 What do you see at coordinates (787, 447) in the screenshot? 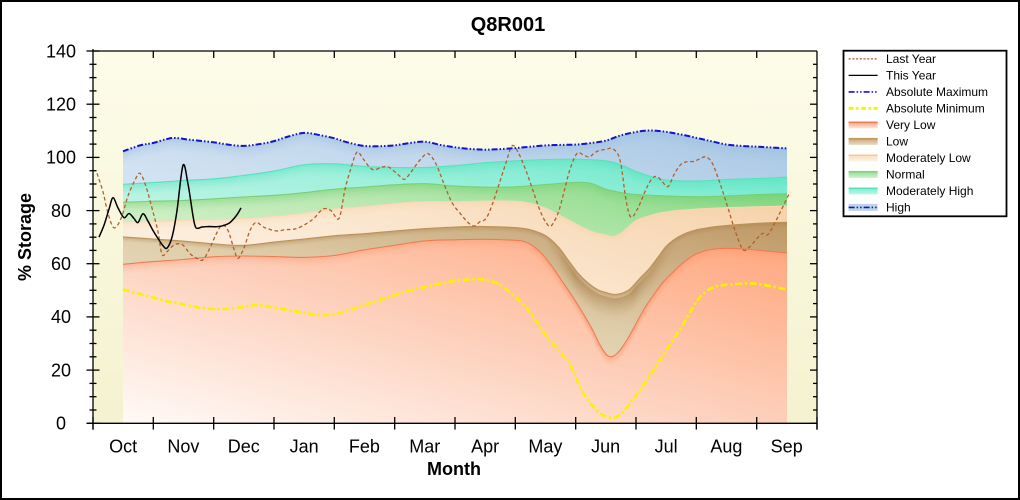
I see `svg-text: Sep` at bounding box center [787, 447].